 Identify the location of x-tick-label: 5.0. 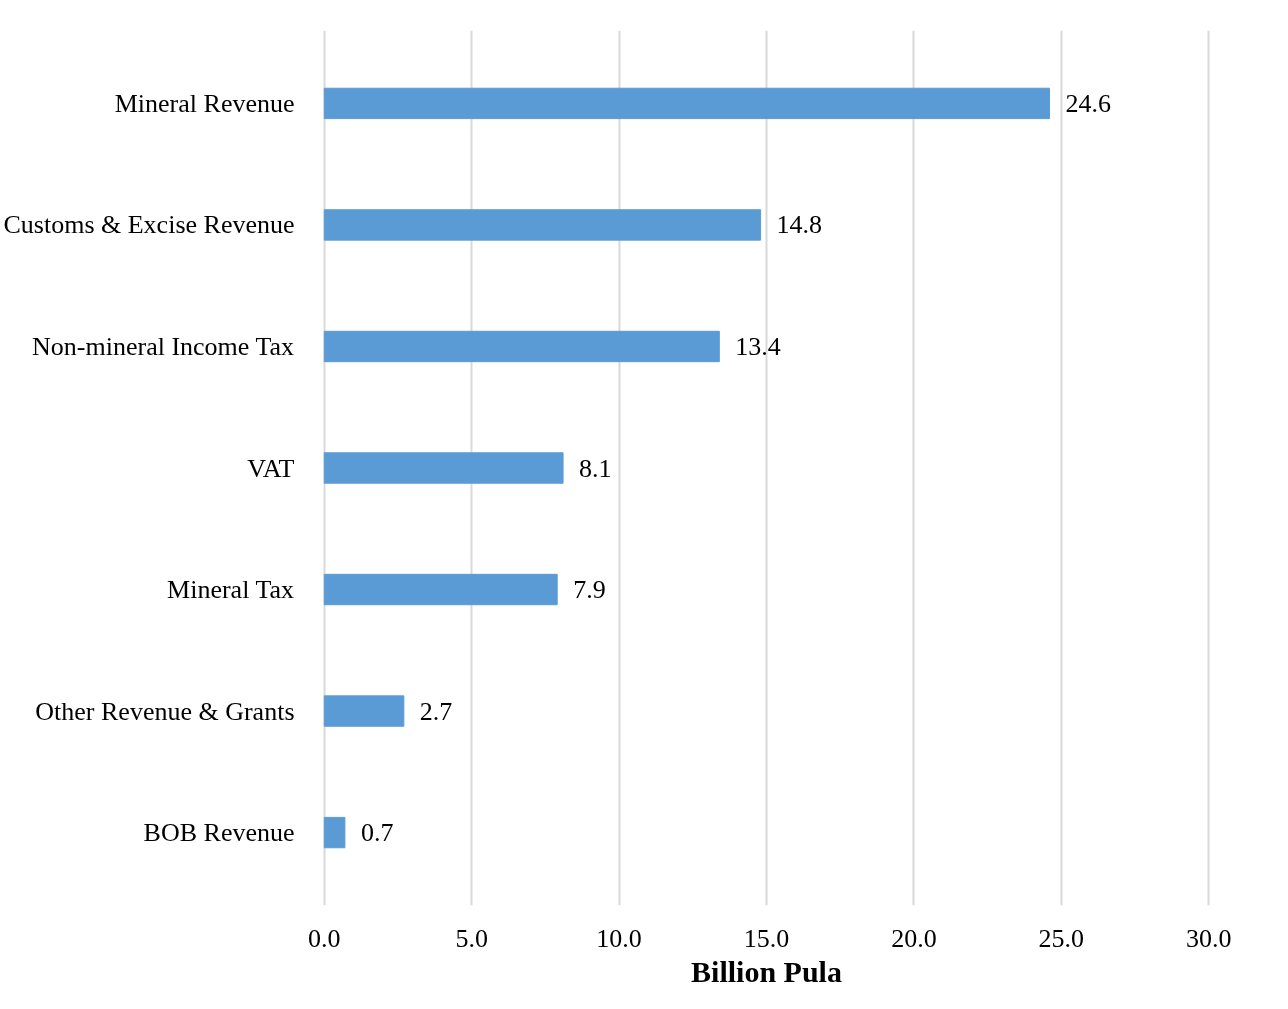
(471, 938).